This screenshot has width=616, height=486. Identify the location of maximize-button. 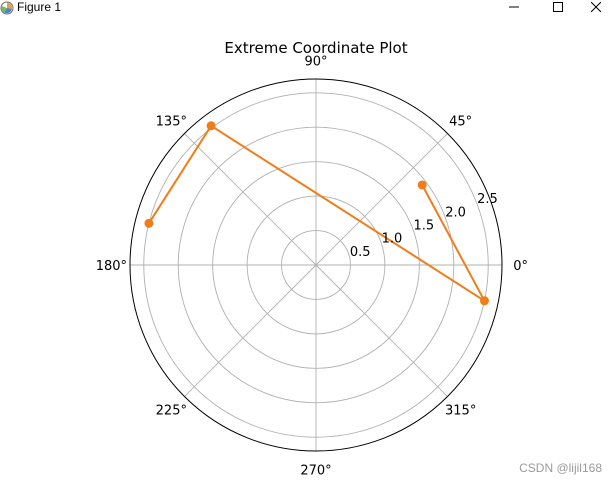
(558, 7).